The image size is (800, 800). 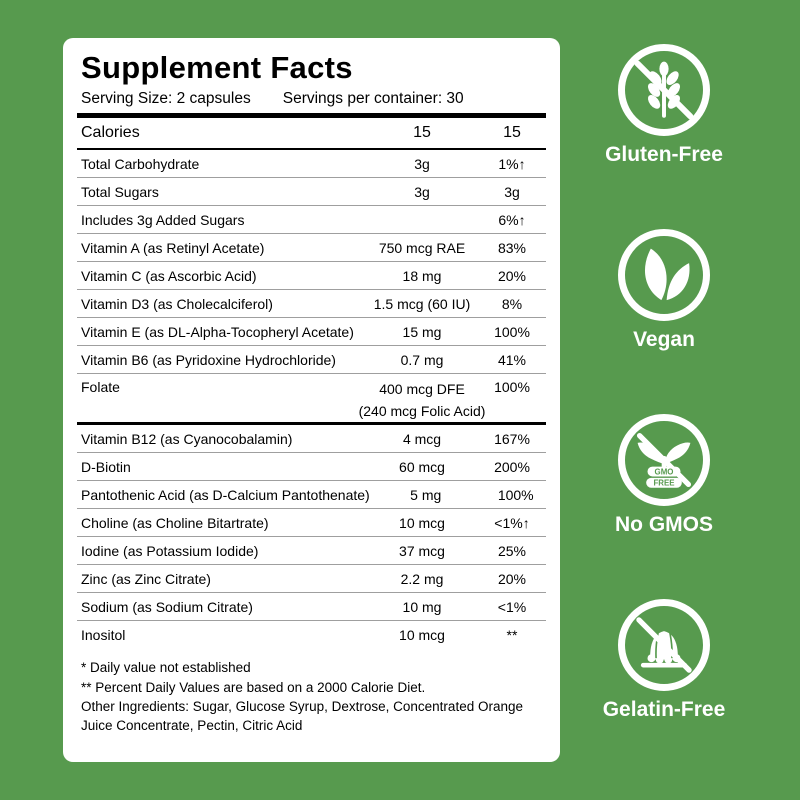 I want to click on nutrient-dv: <1%↑, so click(x=512, y=522).